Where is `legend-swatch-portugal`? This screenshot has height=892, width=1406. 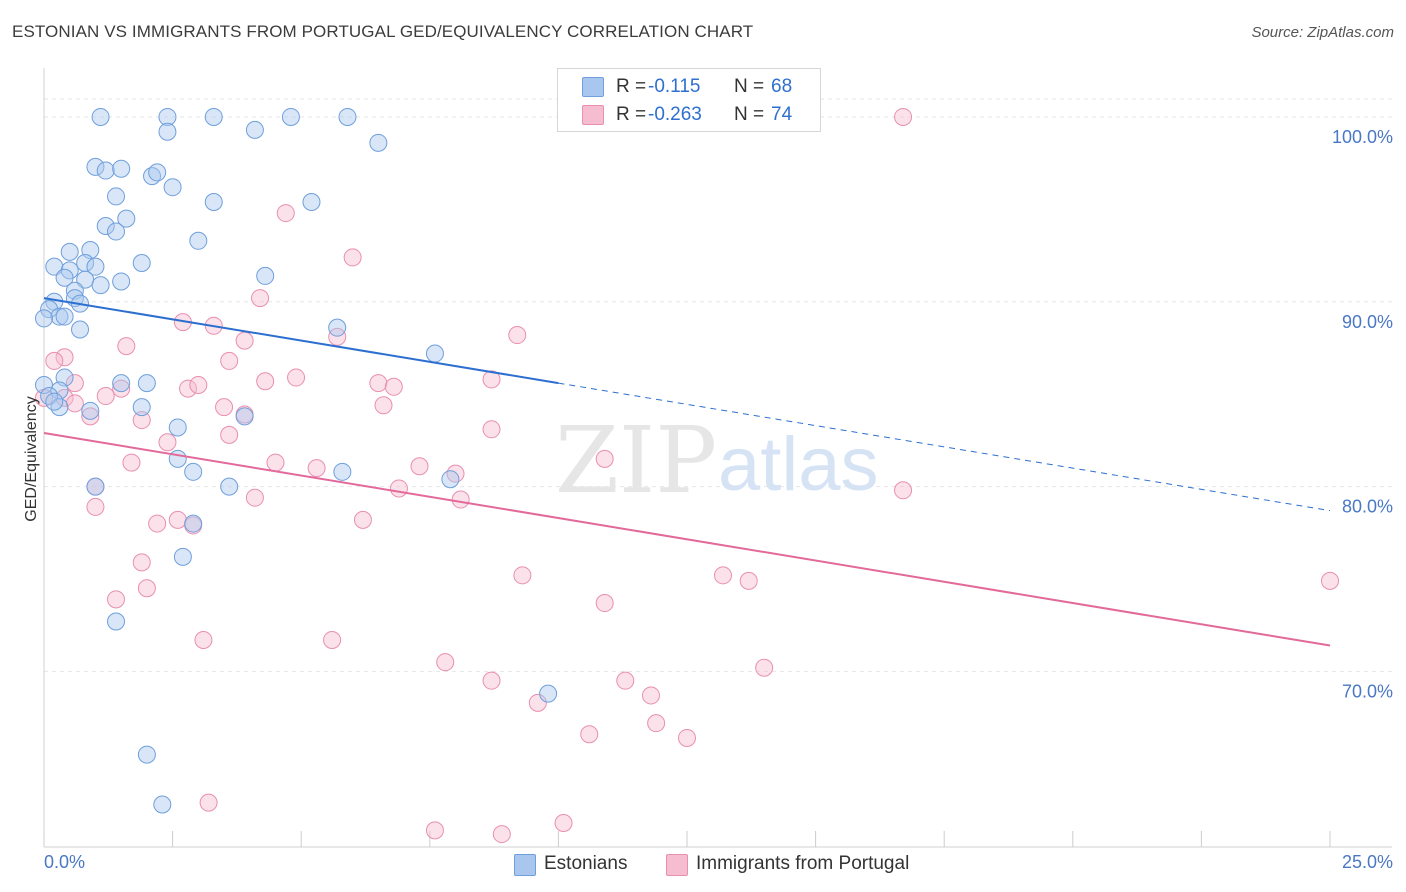
legend-swatch-portugal is located at coordinates (677, 865).